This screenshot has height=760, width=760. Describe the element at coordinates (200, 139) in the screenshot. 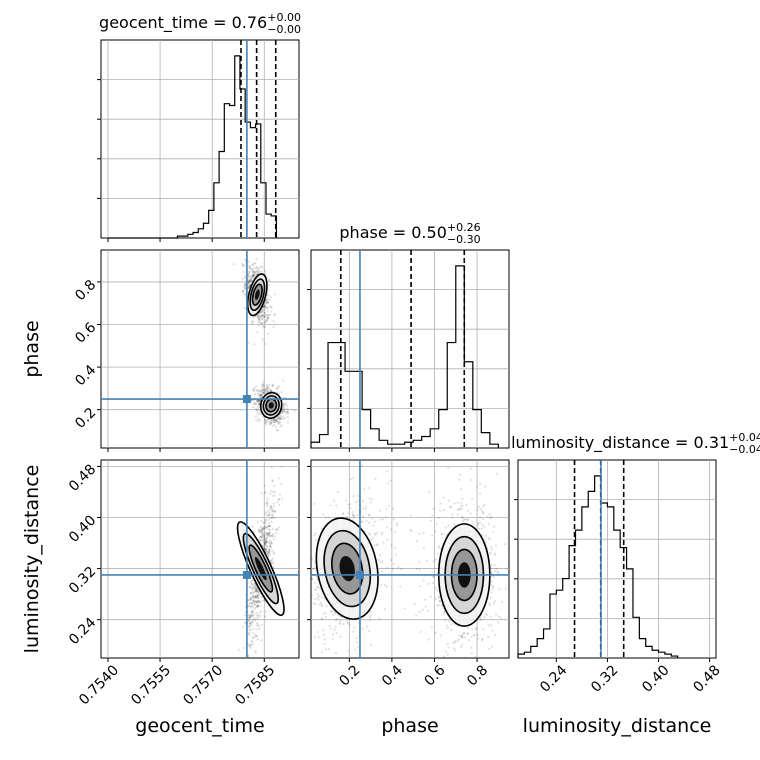

I see `panel-frame` at that location.